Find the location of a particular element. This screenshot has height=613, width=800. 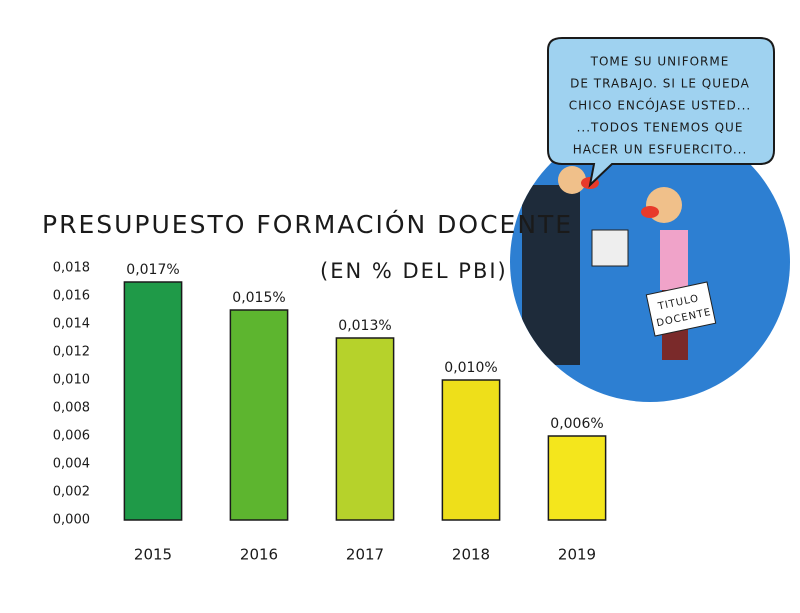

uniform is located at coordinates (610, 248).